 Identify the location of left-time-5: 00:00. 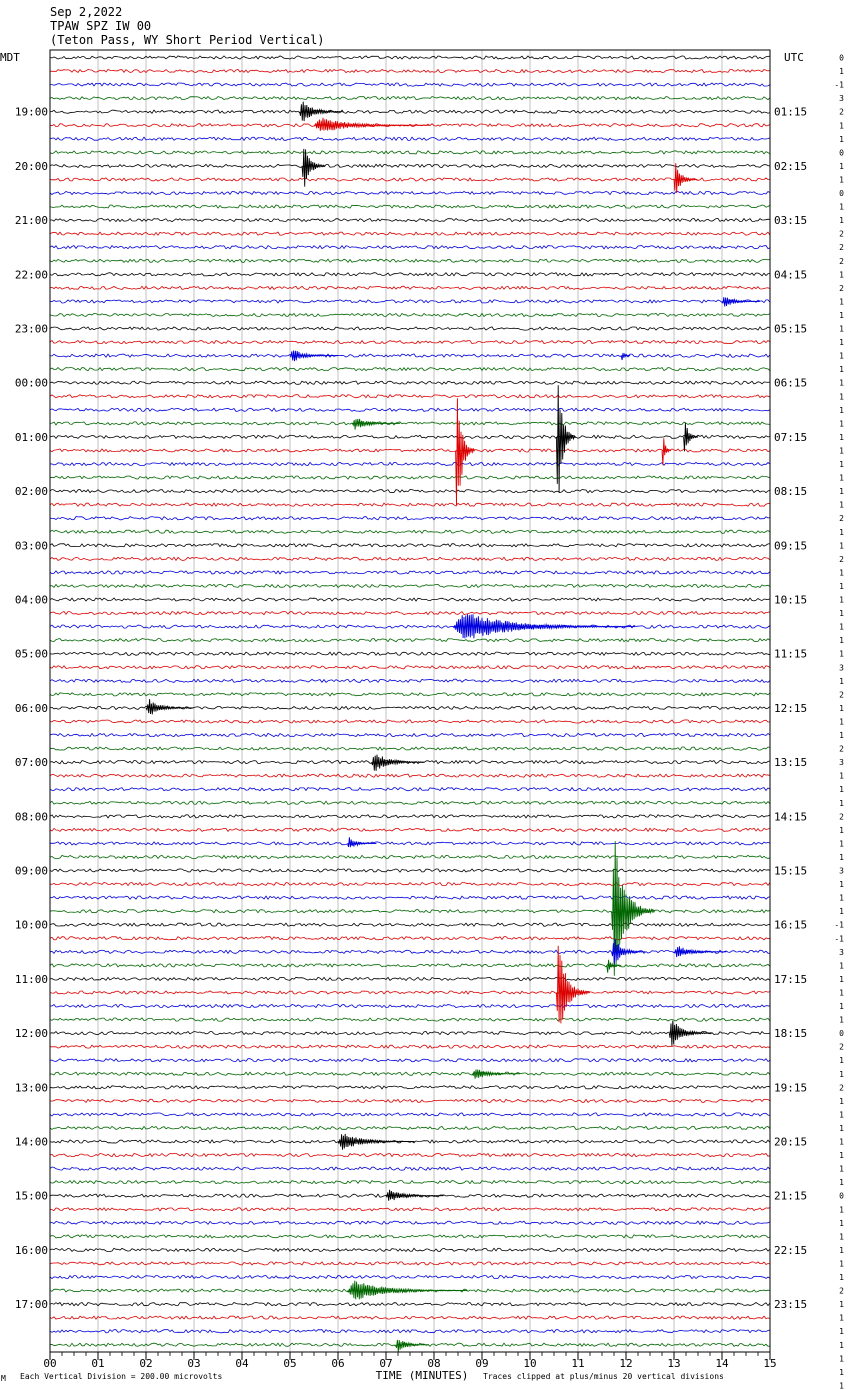
(31, 383).